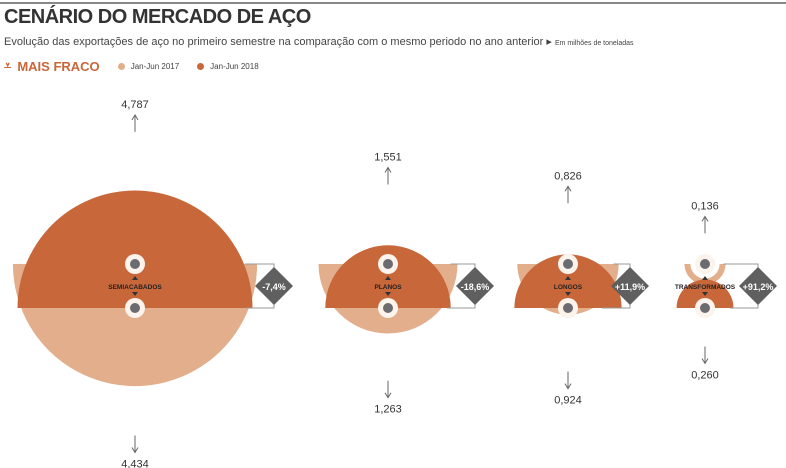 Image resolution: width=786 pixels, height=468 pixels. I want to click on value-2017: 0,826, so click(568, 176).